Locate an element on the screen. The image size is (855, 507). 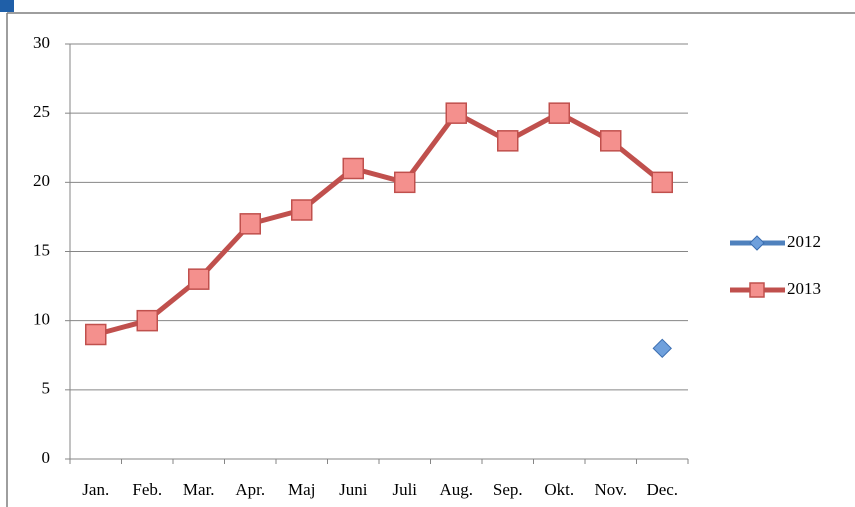
header-fragment is located at coordinates (7, 6).